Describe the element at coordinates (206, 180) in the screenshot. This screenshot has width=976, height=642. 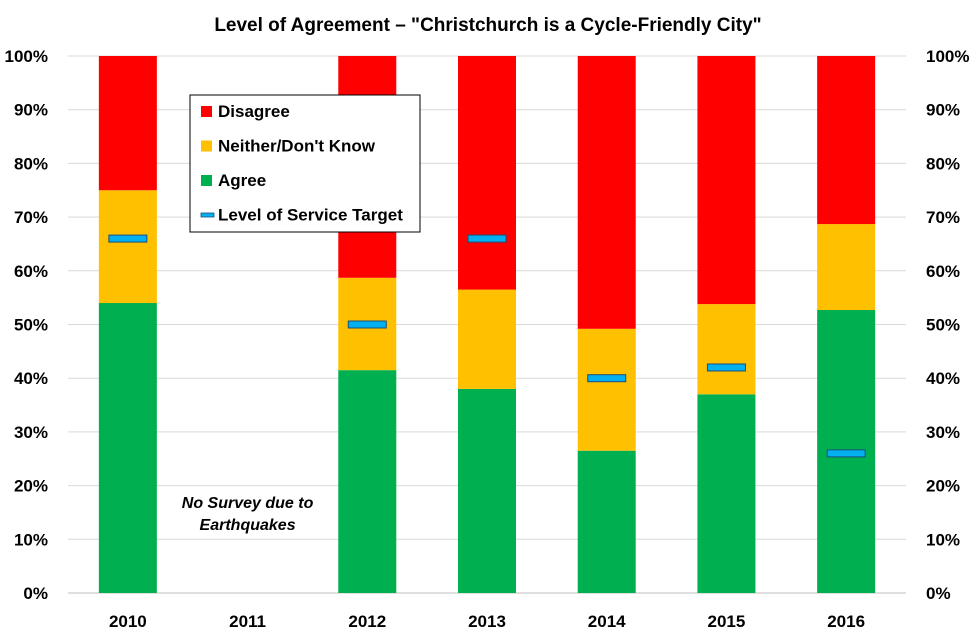
I see `legend-swatch-agree` at that location.